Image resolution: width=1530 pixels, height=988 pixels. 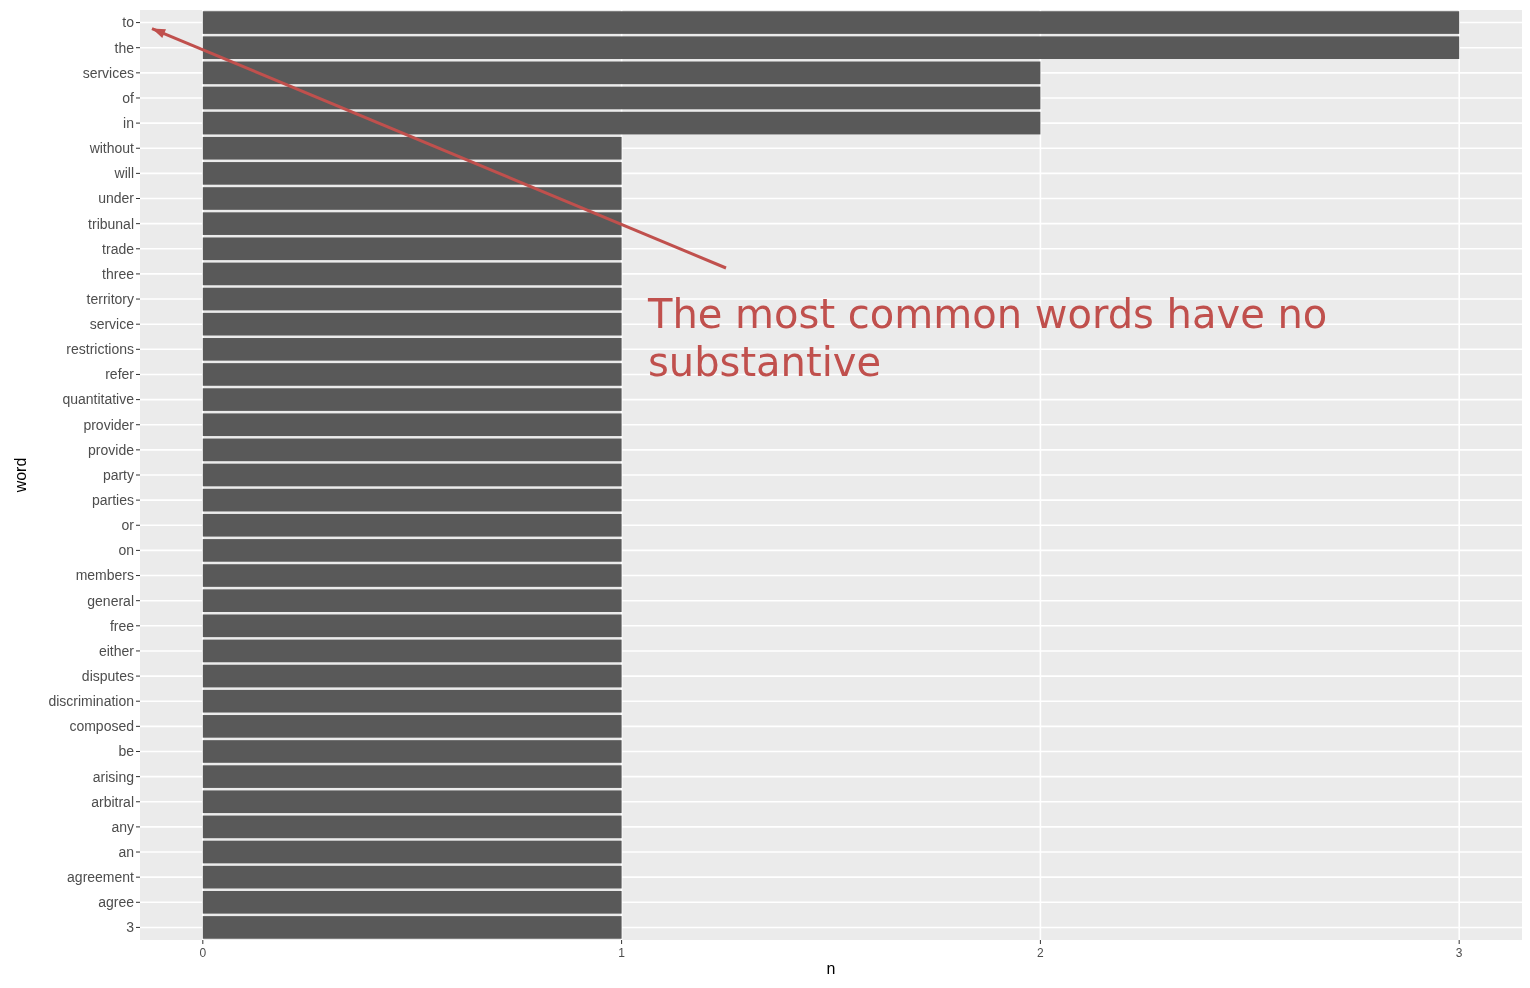 What do you see at coordinates (100, 349) in the screenshot?
I see `y-tick-label: restrictions` at bounding box center [100, 349].